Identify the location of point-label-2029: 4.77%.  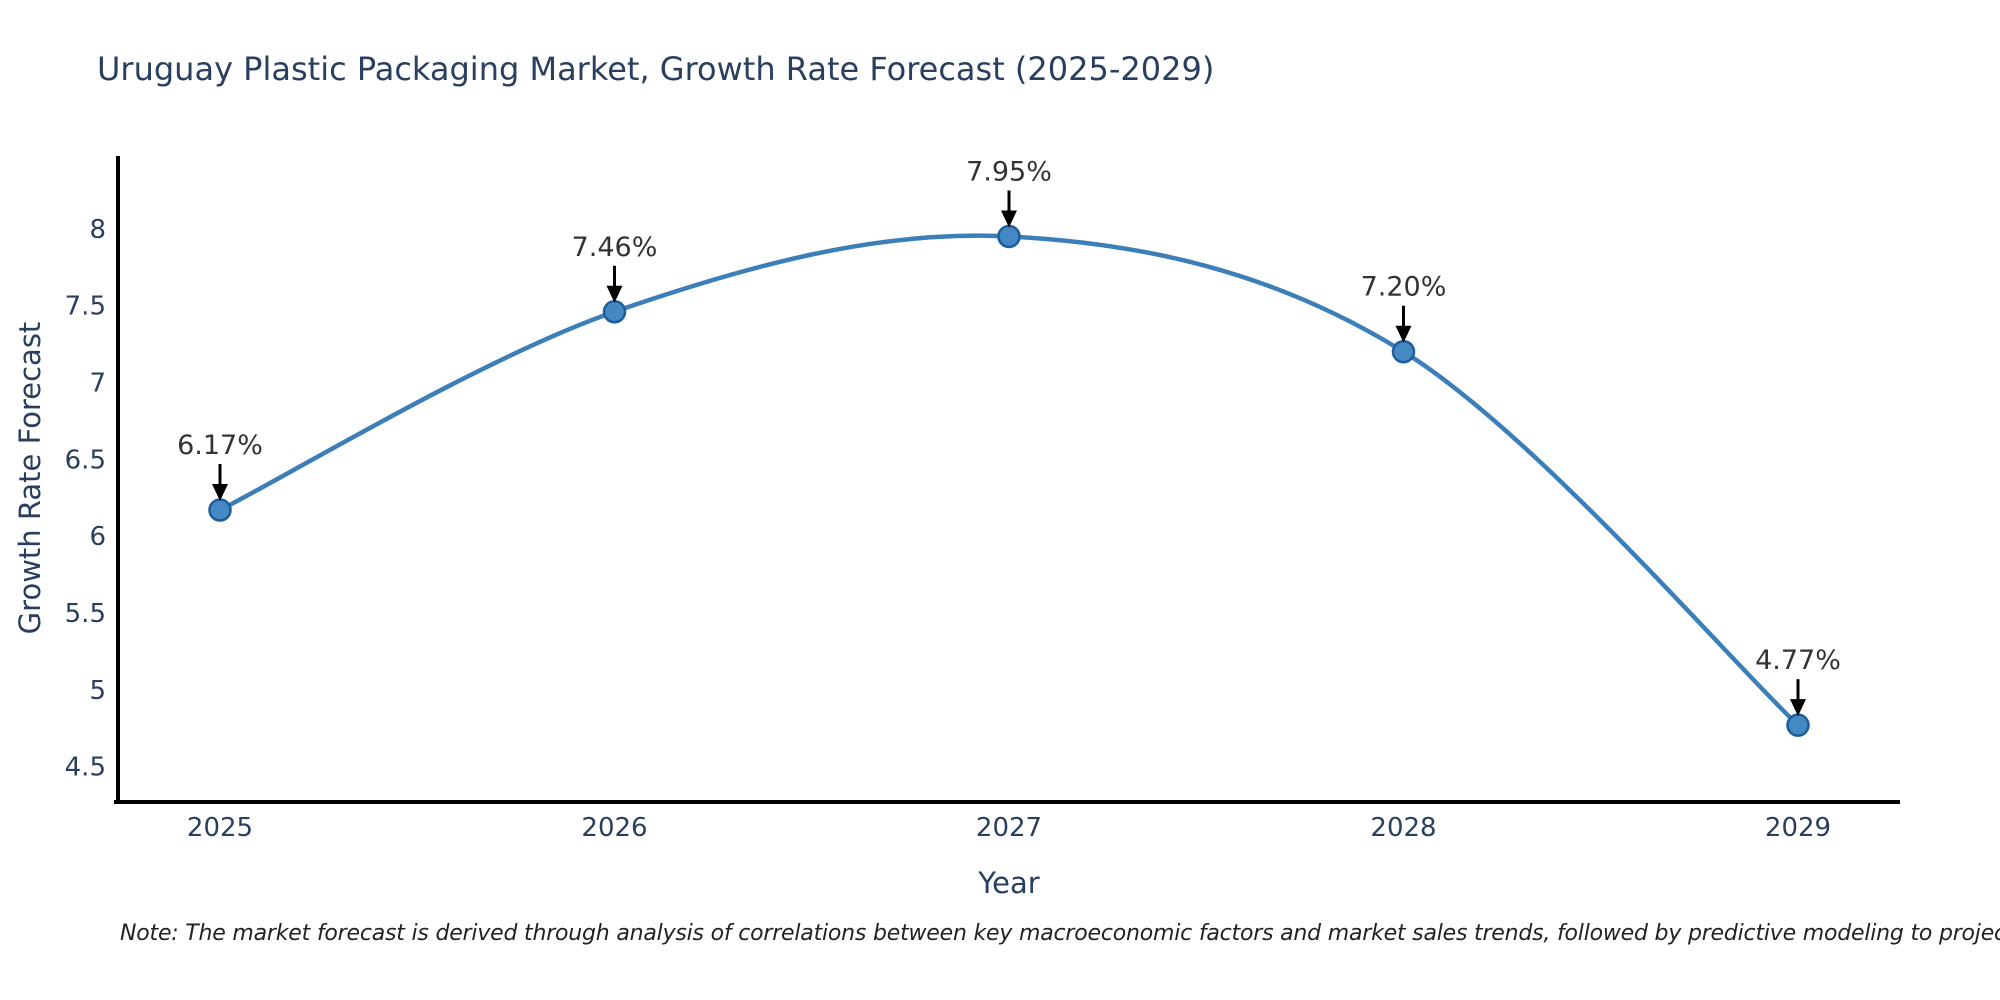
(1798, 660).